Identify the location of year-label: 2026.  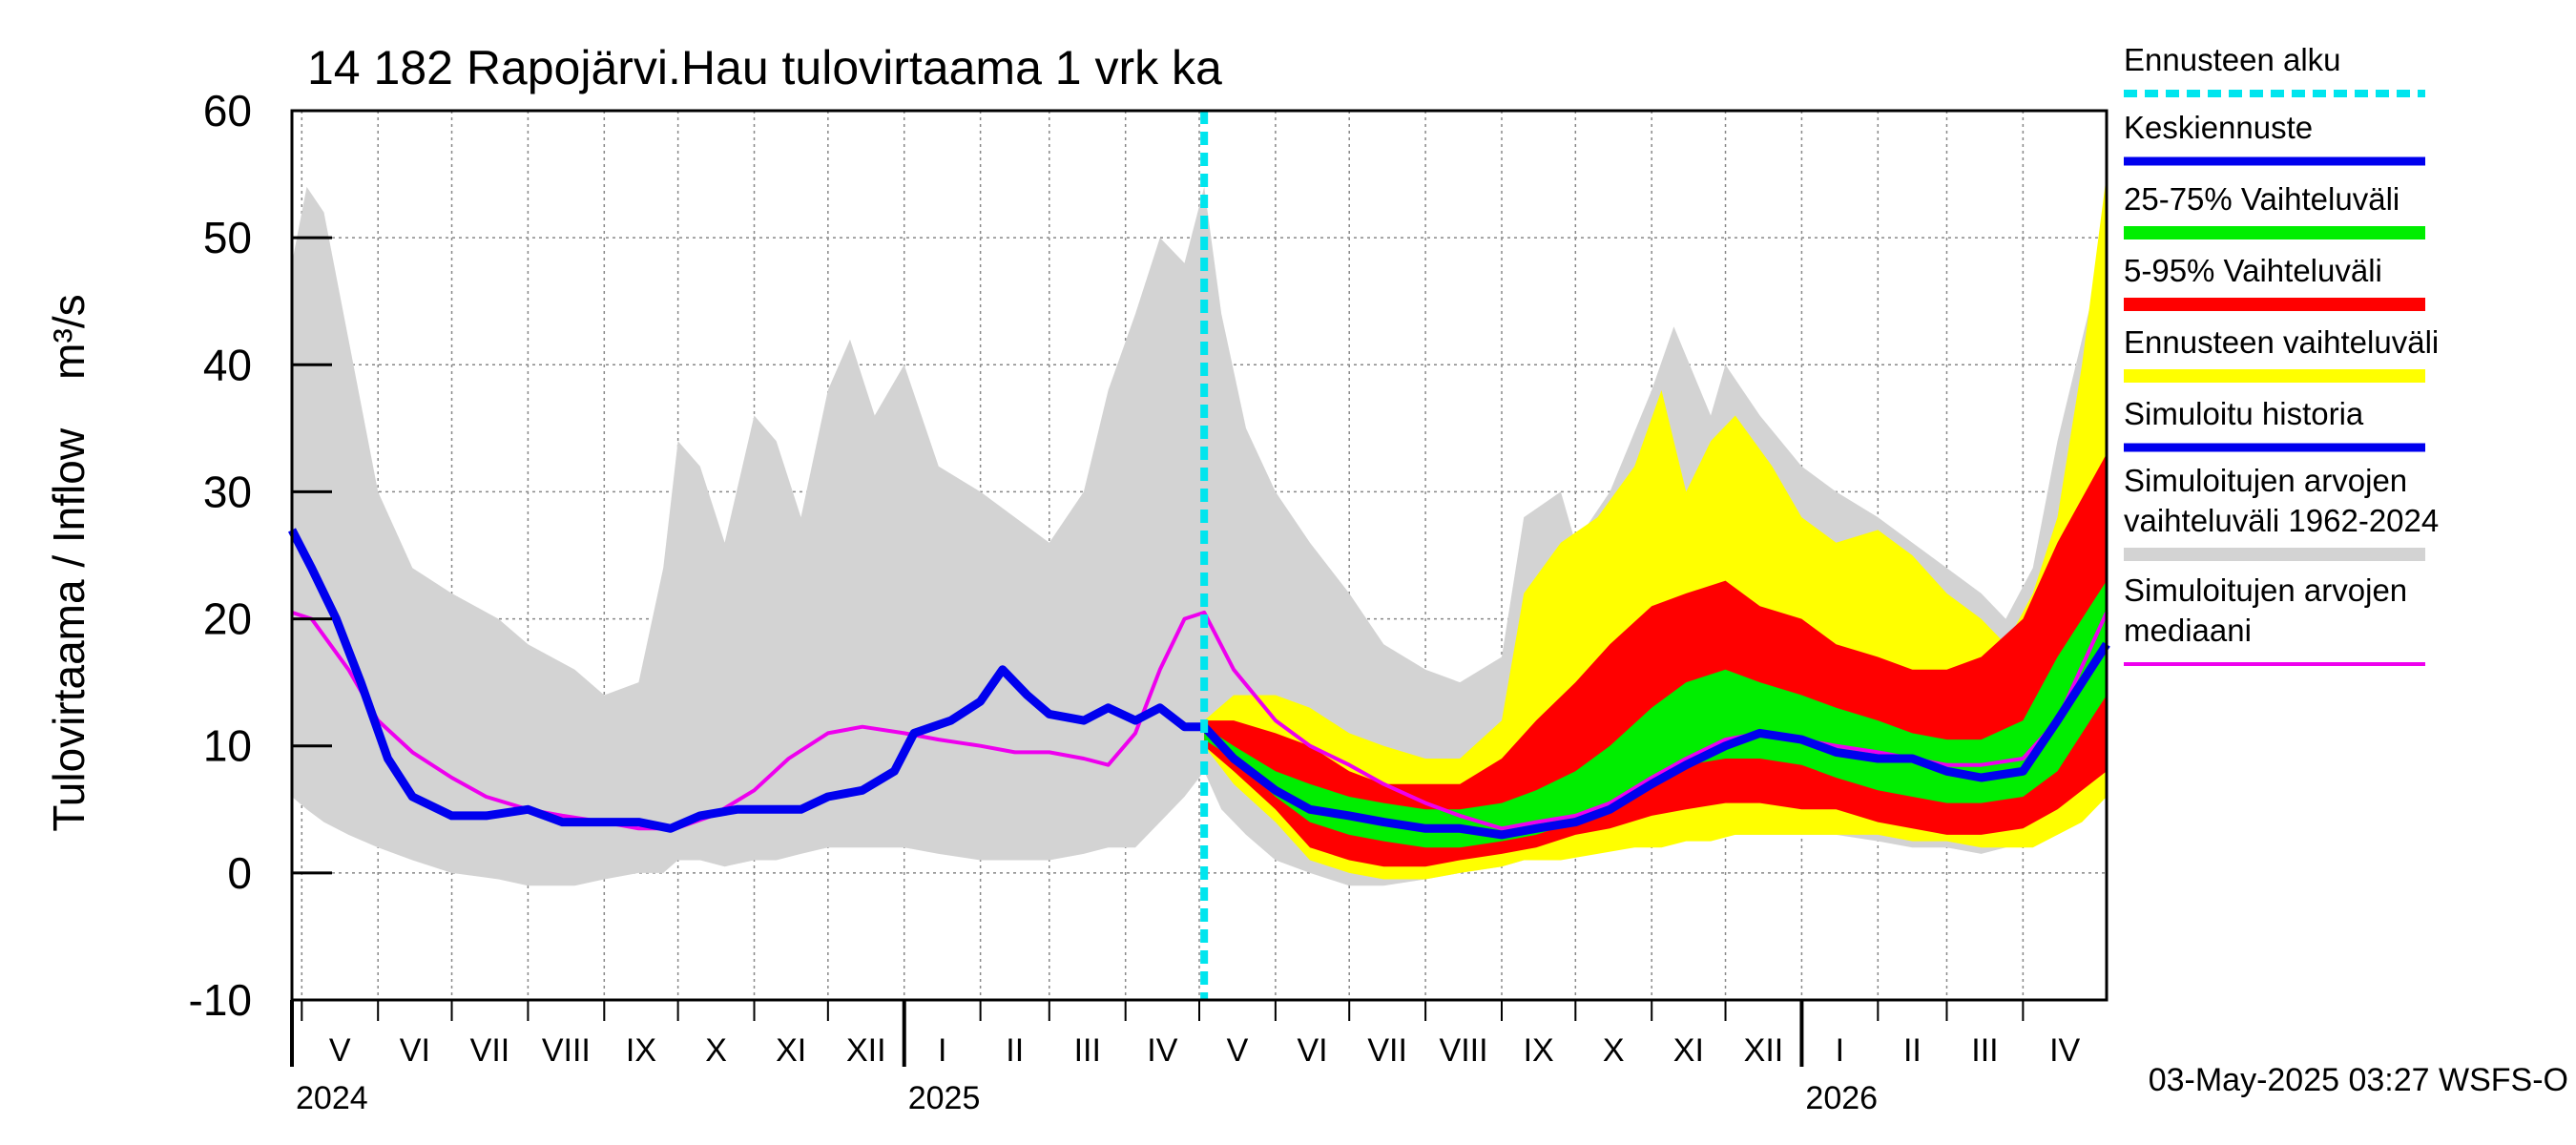
(1841, 1098).